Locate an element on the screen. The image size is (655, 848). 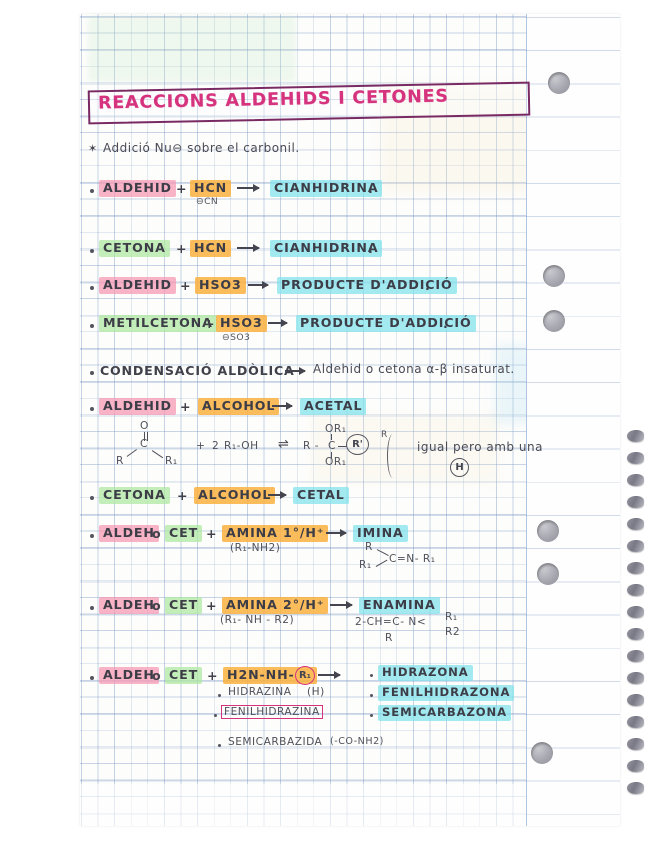
right-margin is located at coordinates (573, 420).